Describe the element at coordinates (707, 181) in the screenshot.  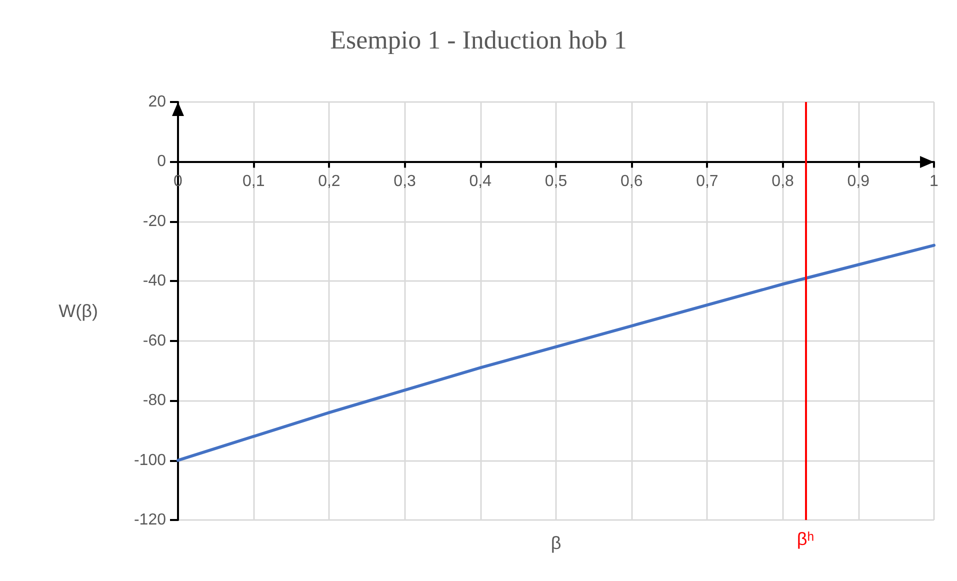
I see `x-tick-label: 0,7` at that location.